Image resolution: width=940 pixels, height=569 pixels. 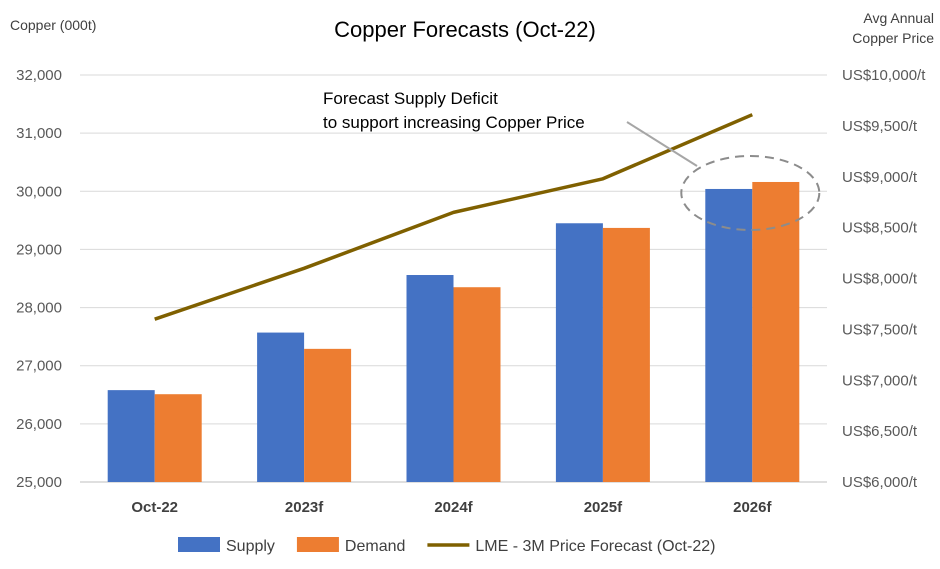 What do you see at coordinates (880, 482) in the screenshot?
I see `y2-tick-label: US$6,000/t` at bounding box center [880, 482].